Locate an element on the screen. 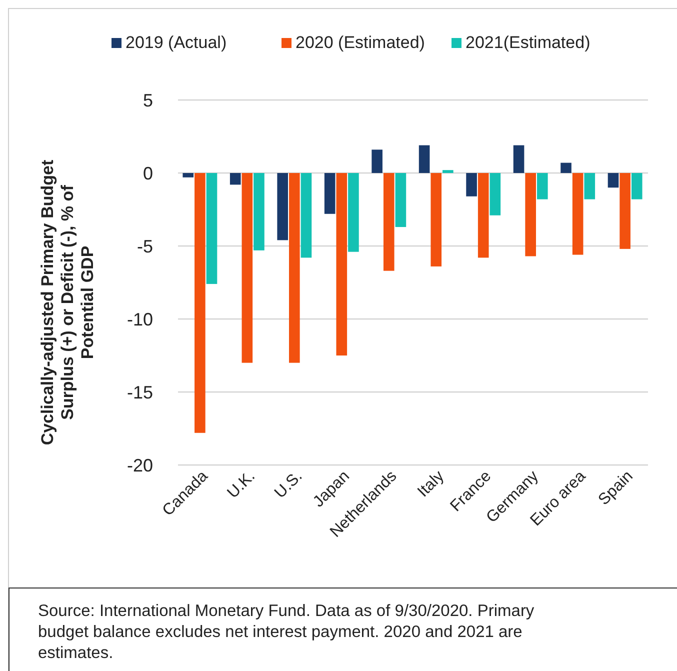 This screenshot has width=677, height=671. legend-label: 2020 (Estimated) is located at coordinates (360, 42).